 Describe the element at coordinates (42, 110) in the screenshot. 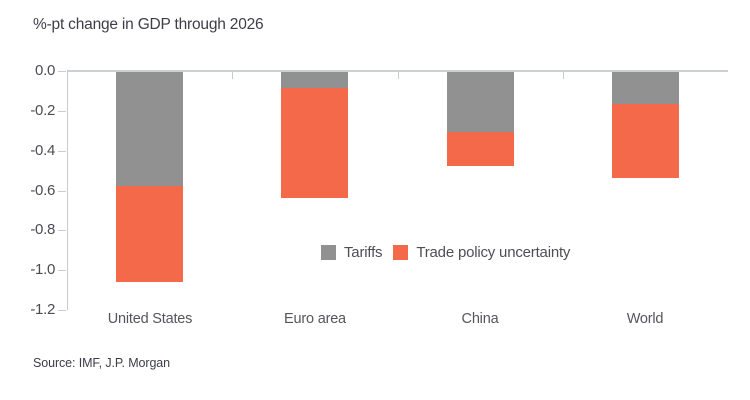

I see `y-axis-tick-label: -0.2` at that location.